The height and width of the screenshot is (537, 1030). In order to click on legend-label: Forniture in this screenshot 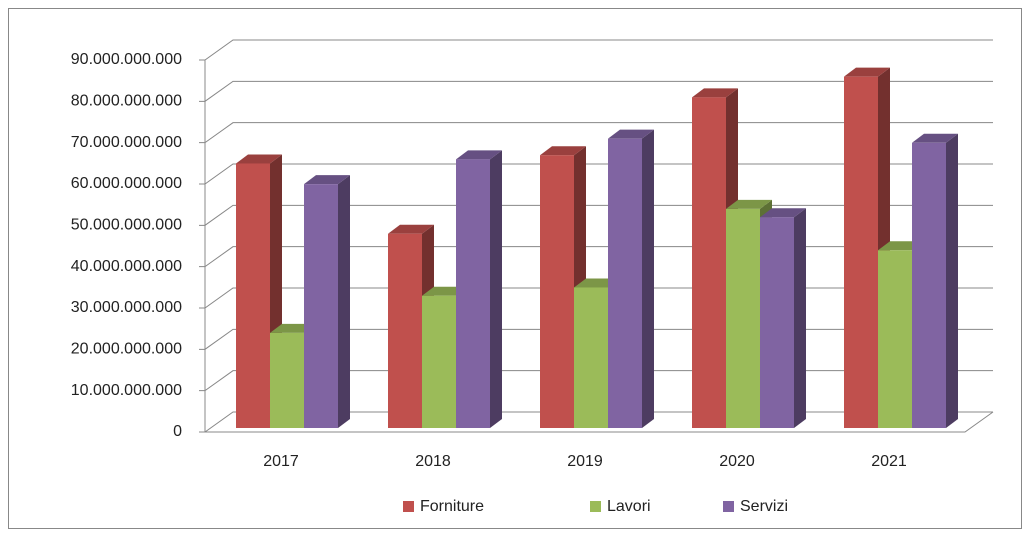, I will do `click(452, 506)`.